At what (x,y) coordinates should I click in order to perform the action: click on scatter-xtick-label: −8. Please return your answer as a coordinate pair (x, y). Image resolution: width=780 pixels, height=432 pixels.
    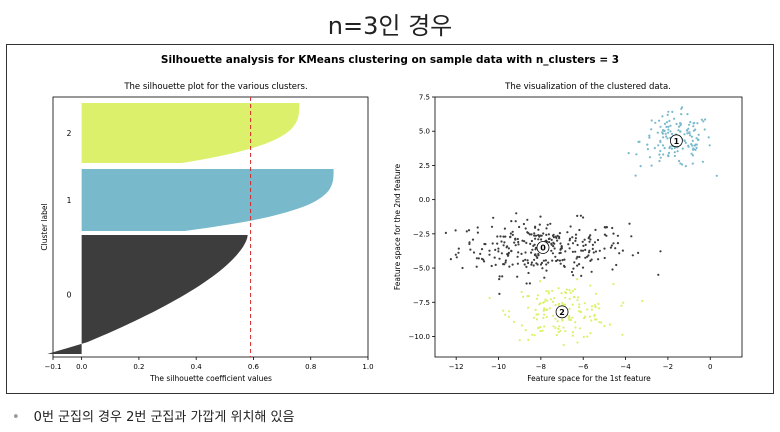
    Looking at the image, I should click on (541, 367).